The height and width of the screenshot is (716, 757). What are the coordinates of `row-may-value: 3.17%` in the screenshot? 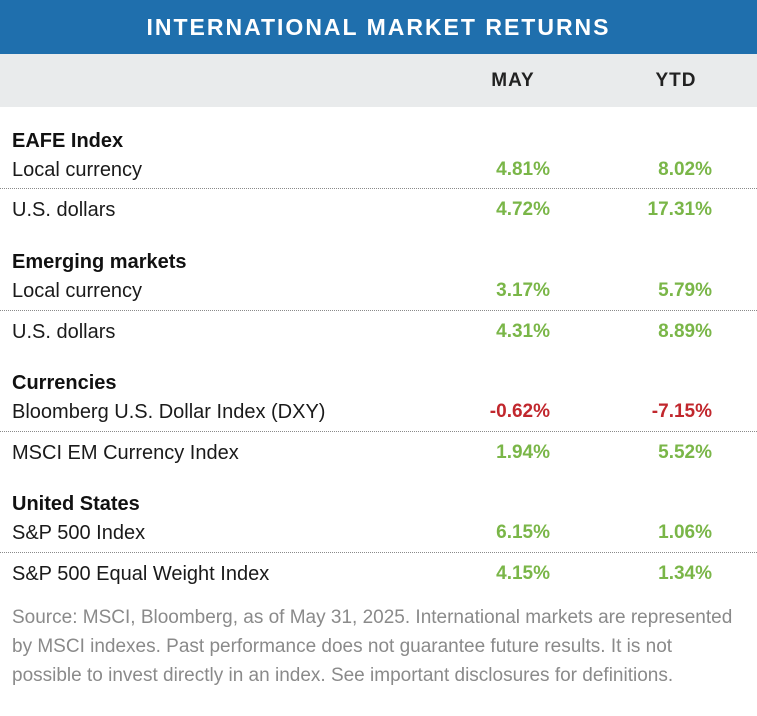 It's located at (523, 290).